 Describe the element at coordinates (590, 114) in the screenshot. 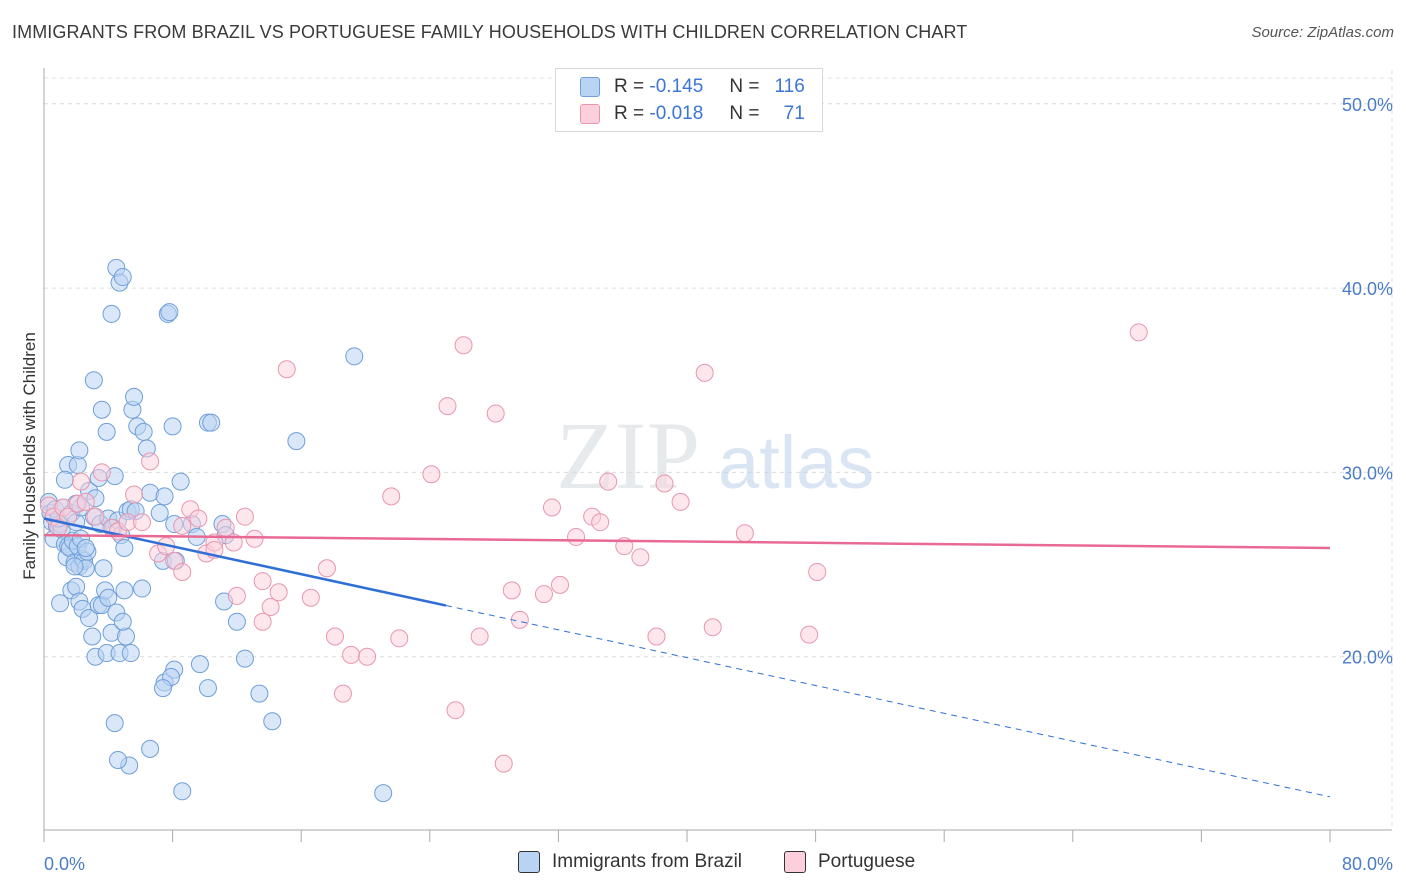

I see `legend-swatch-portuguese` at that location.